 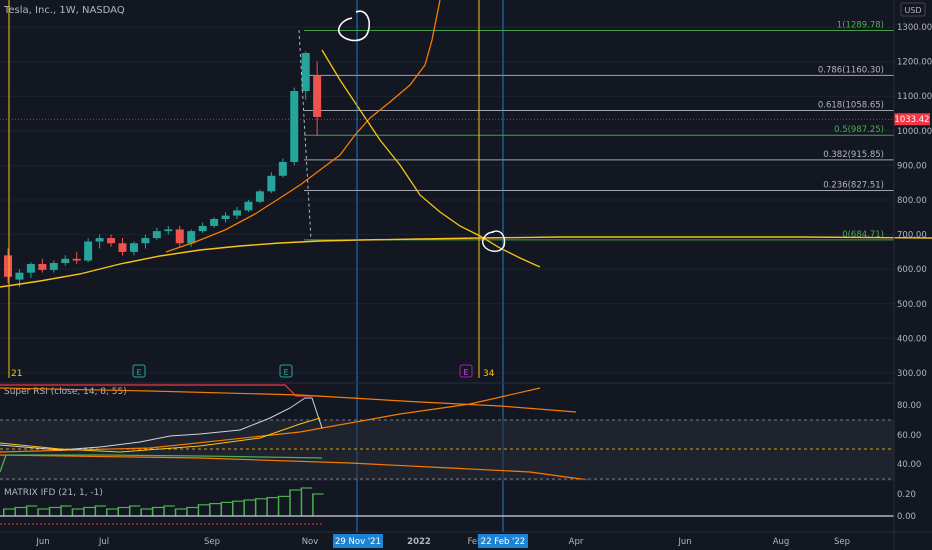 I want to click on time-cursor-nov-label: 29 Nov '21, so click(x=358, y=542).